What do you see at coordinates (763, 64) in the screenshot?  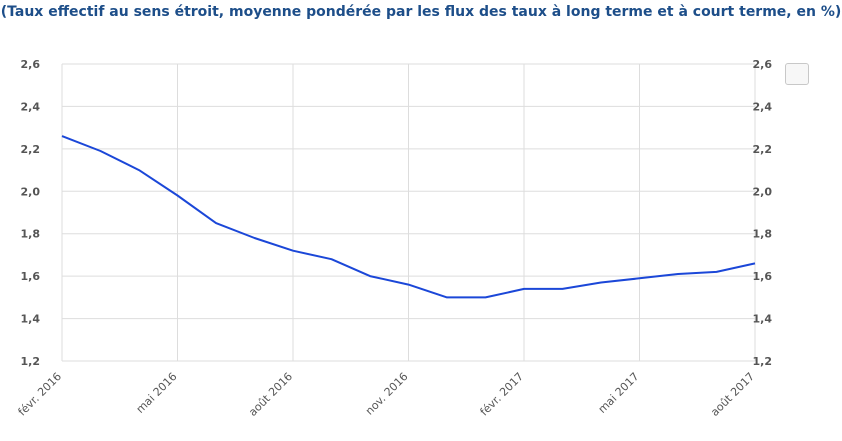 I see `y-tick-label-right: 2,6` at bounding box center [763, 64].